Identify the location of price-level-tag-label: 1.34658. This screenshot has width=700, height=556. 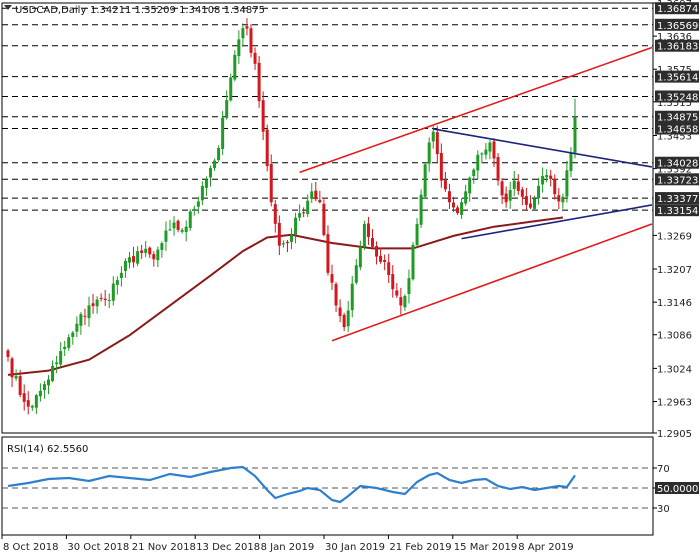
(677, 130).